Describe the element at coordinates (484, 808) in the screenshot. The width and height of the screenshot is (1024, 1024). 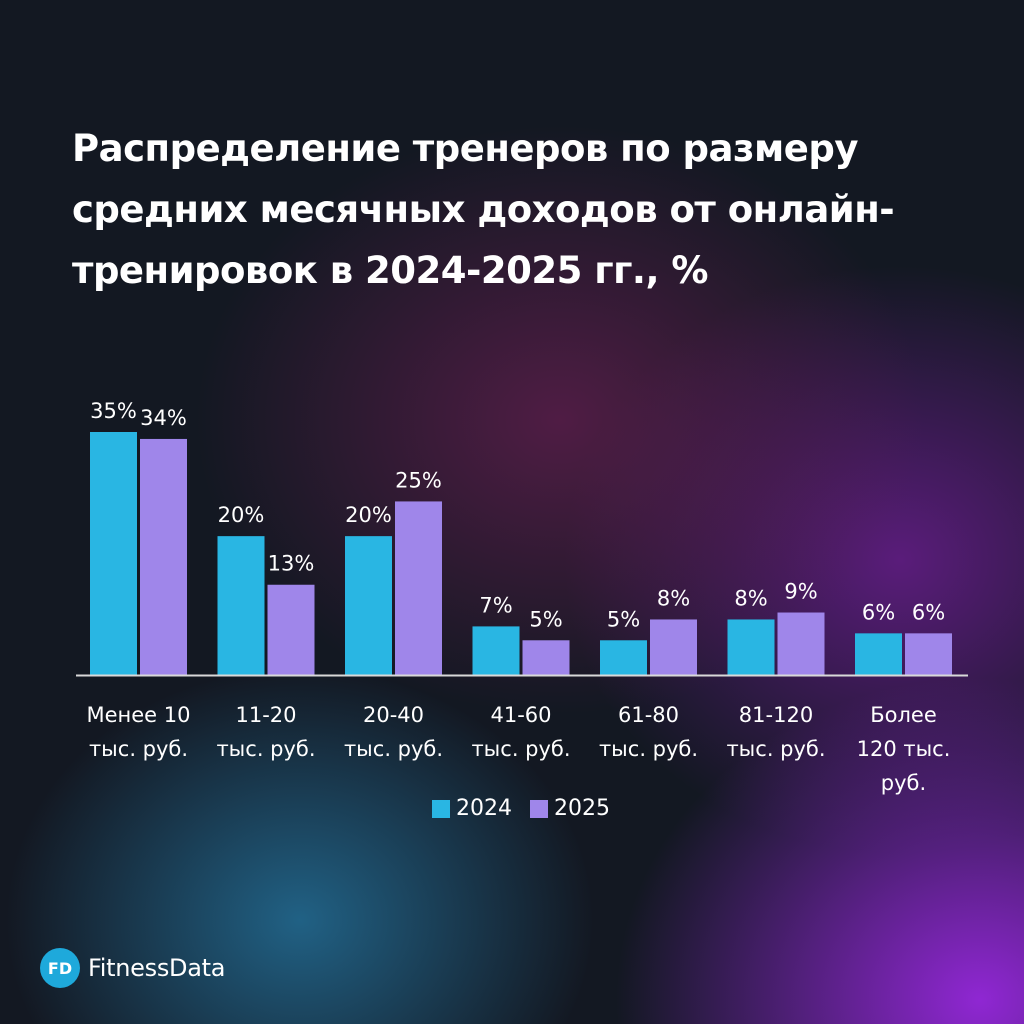
I see `legend-label-2024: 2024` at that location.